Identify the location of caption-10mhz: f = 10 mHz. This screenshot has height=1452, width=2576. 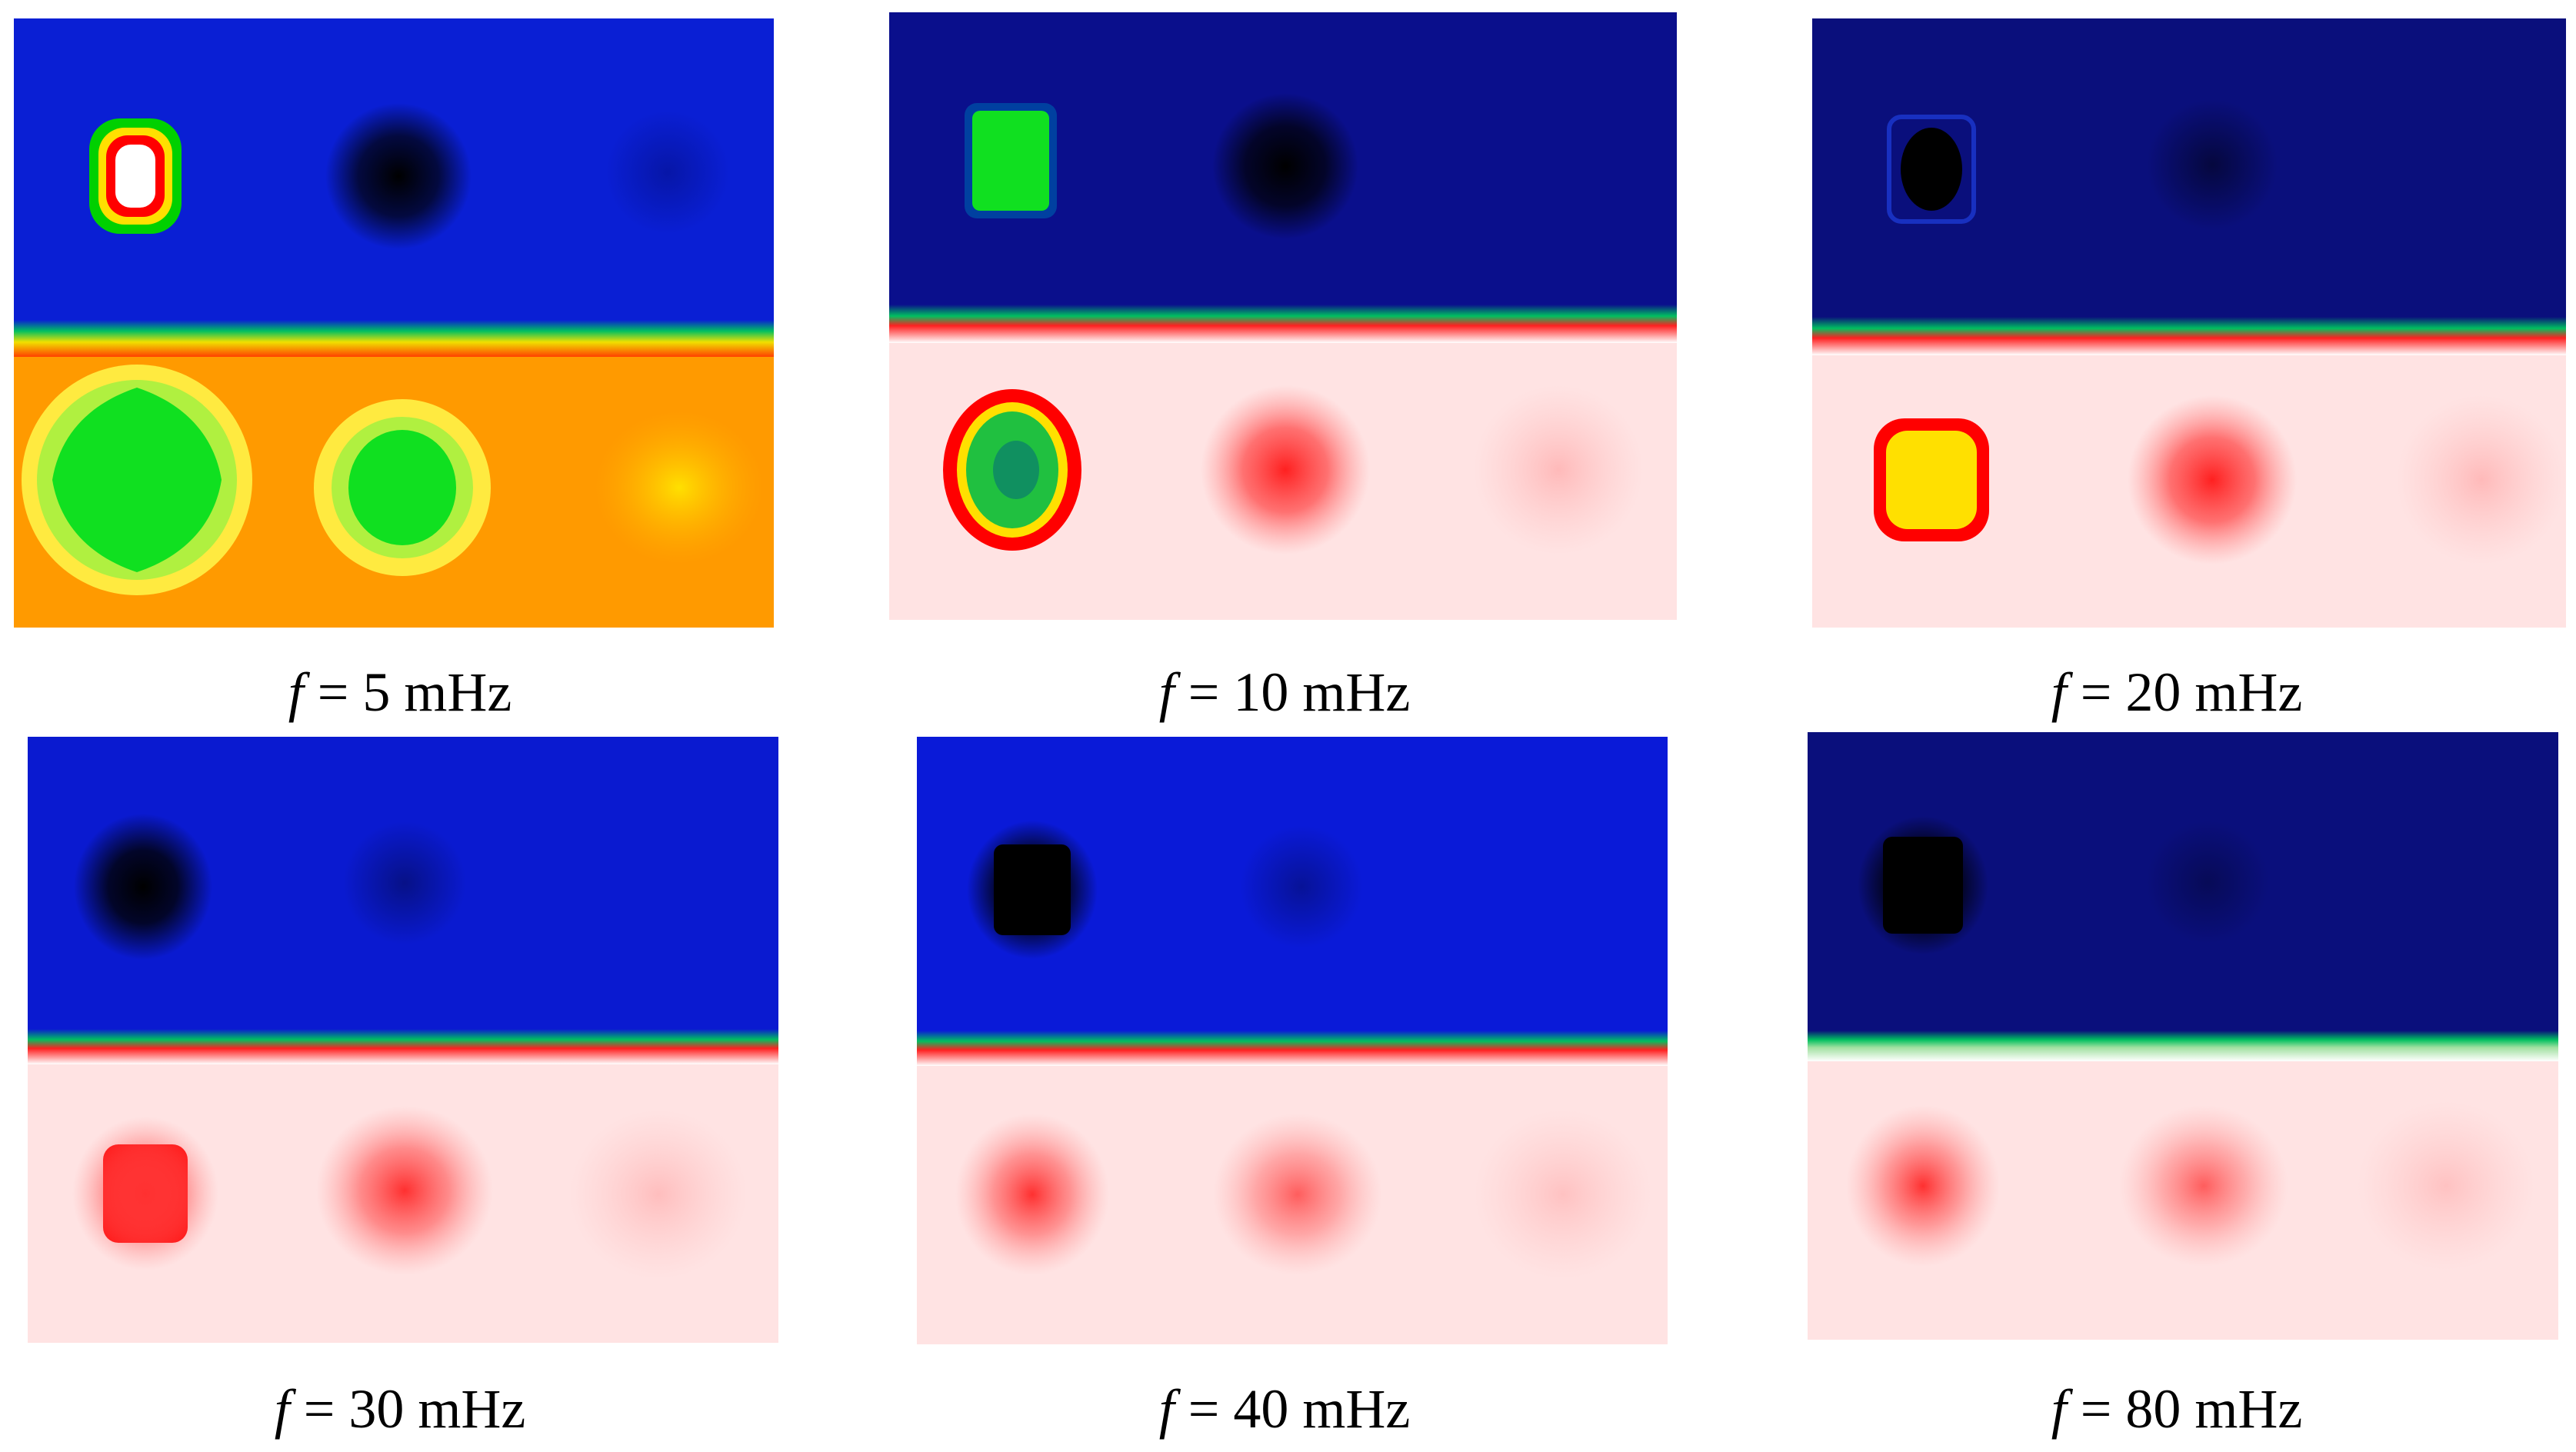
(1284, 692).